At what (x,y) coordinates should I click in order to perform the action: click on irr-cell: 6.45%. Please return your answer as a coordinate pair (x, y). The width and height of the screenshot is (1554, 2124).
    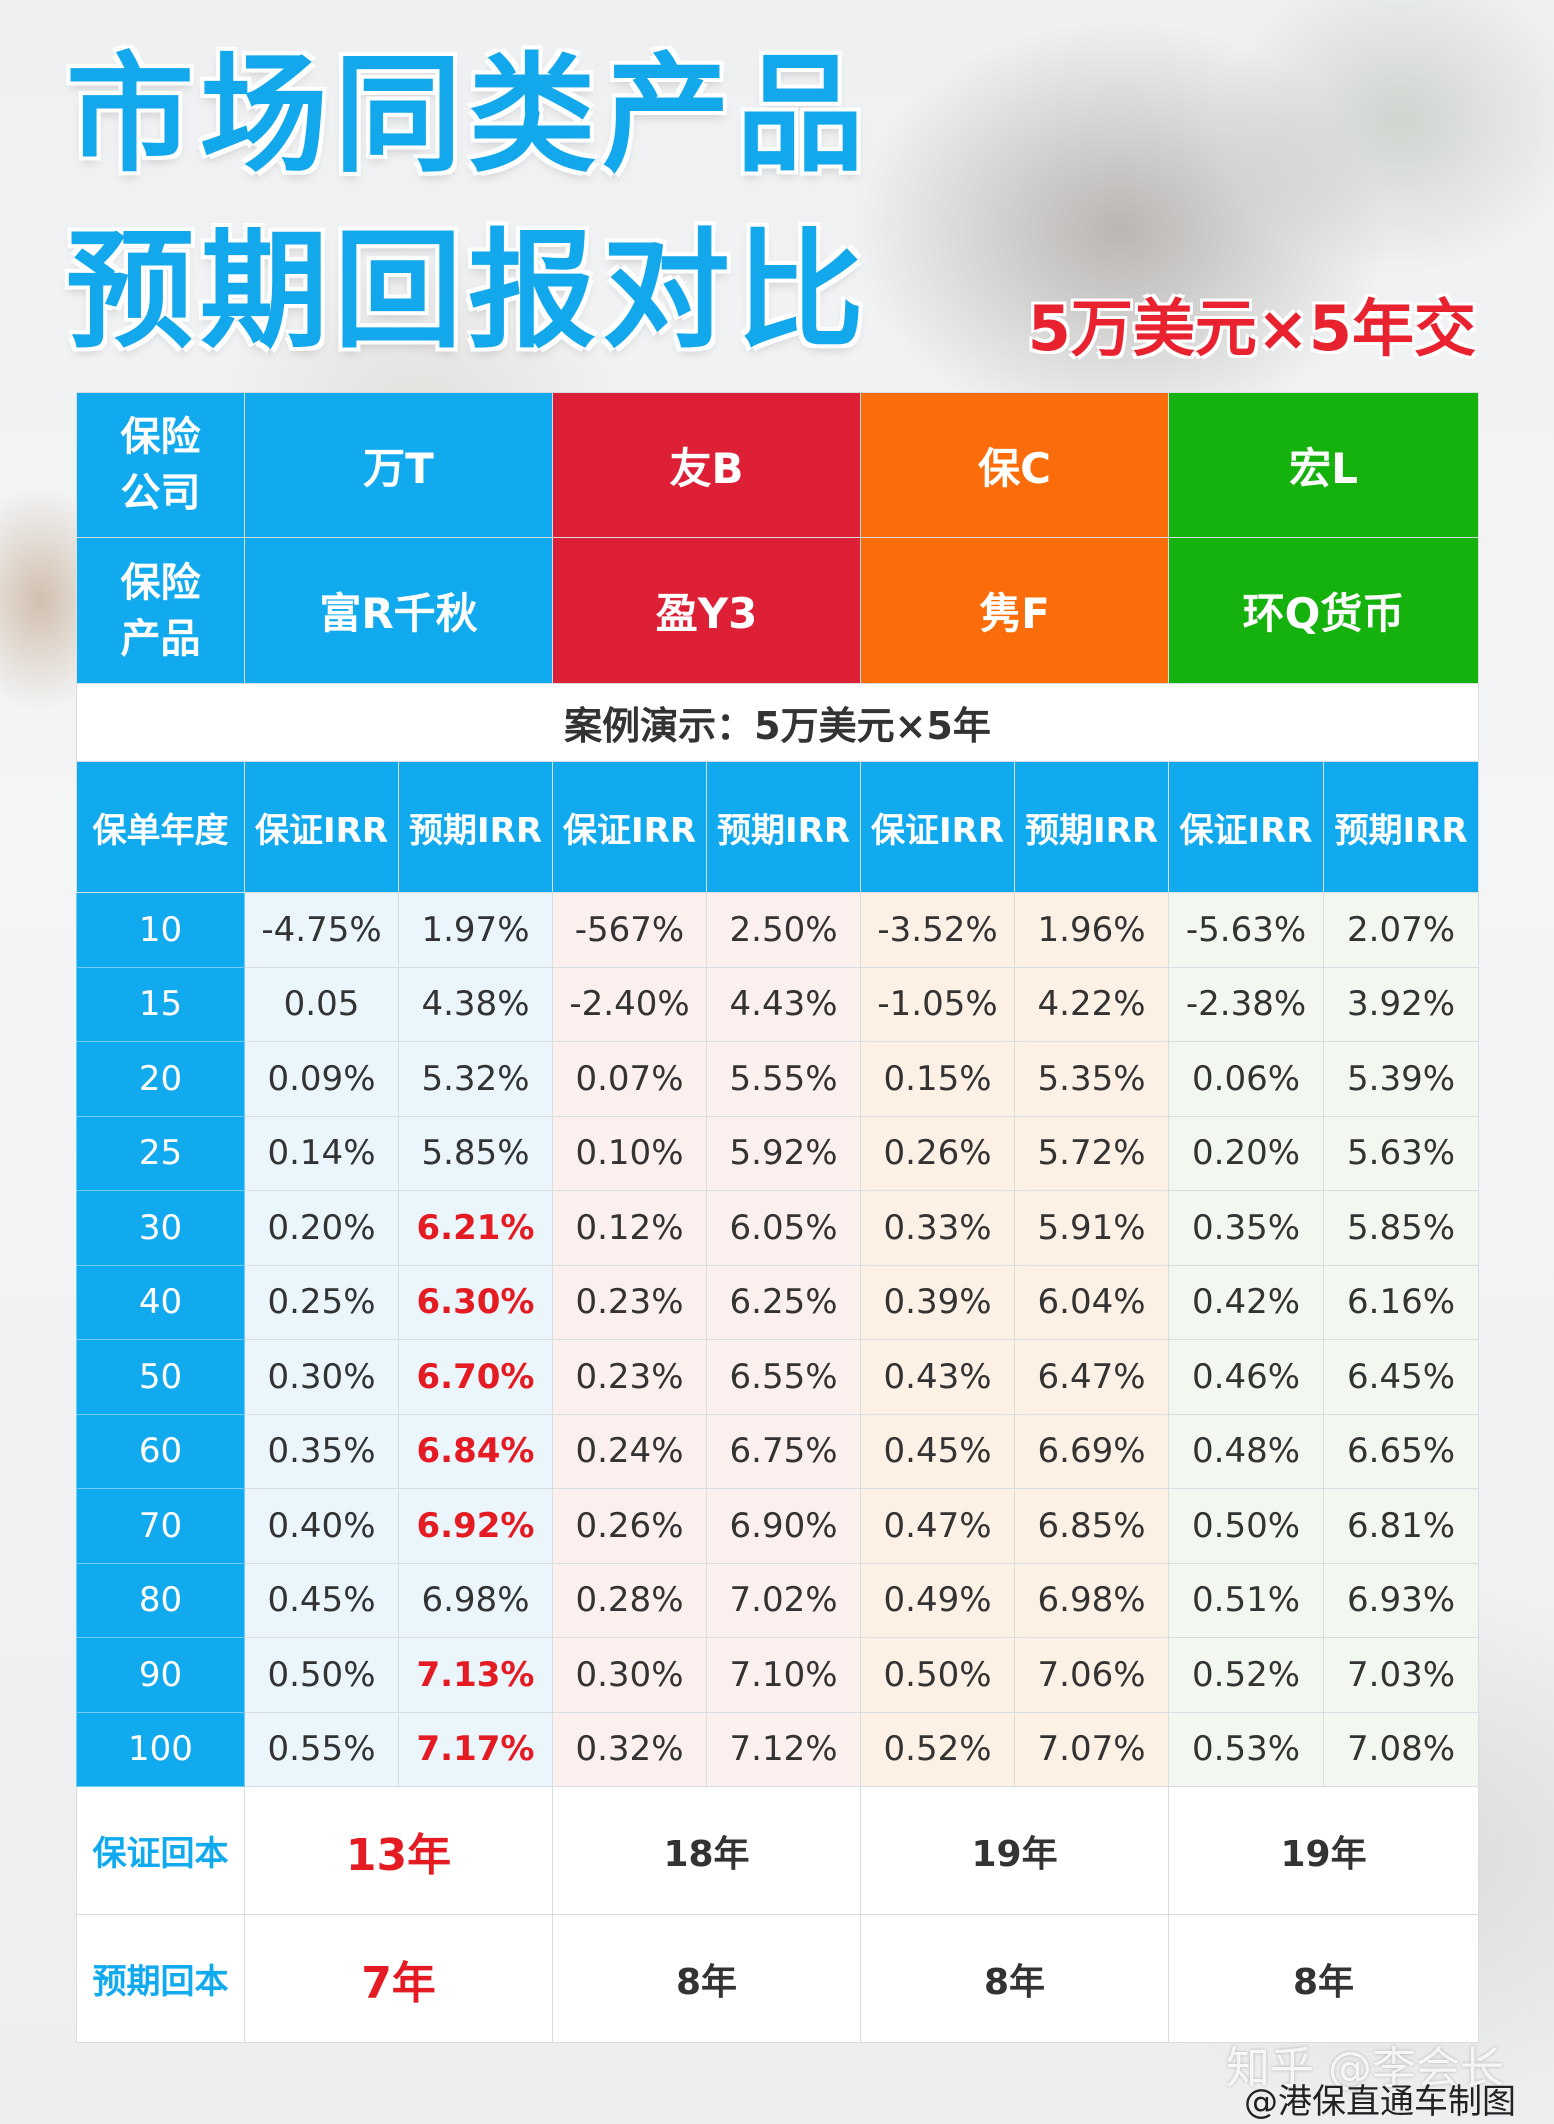
    Looking at the image, I should click on (1401, 1377).